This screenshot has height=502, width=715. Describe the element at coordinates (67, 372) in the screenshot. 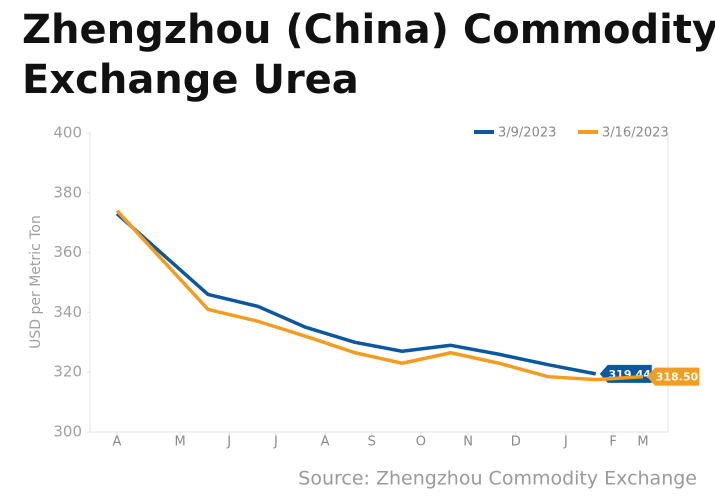

I see `y-tick-label: 320` at that location.